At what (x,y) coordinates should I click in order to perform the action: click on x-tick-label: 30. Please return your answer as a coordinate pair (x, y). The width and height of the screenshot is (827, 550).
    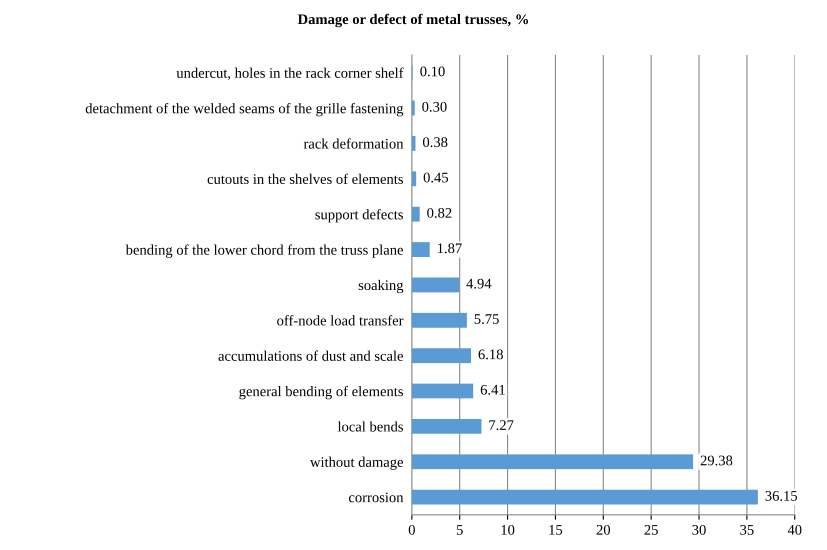
    Looking at the image, I should click on (699, 529).